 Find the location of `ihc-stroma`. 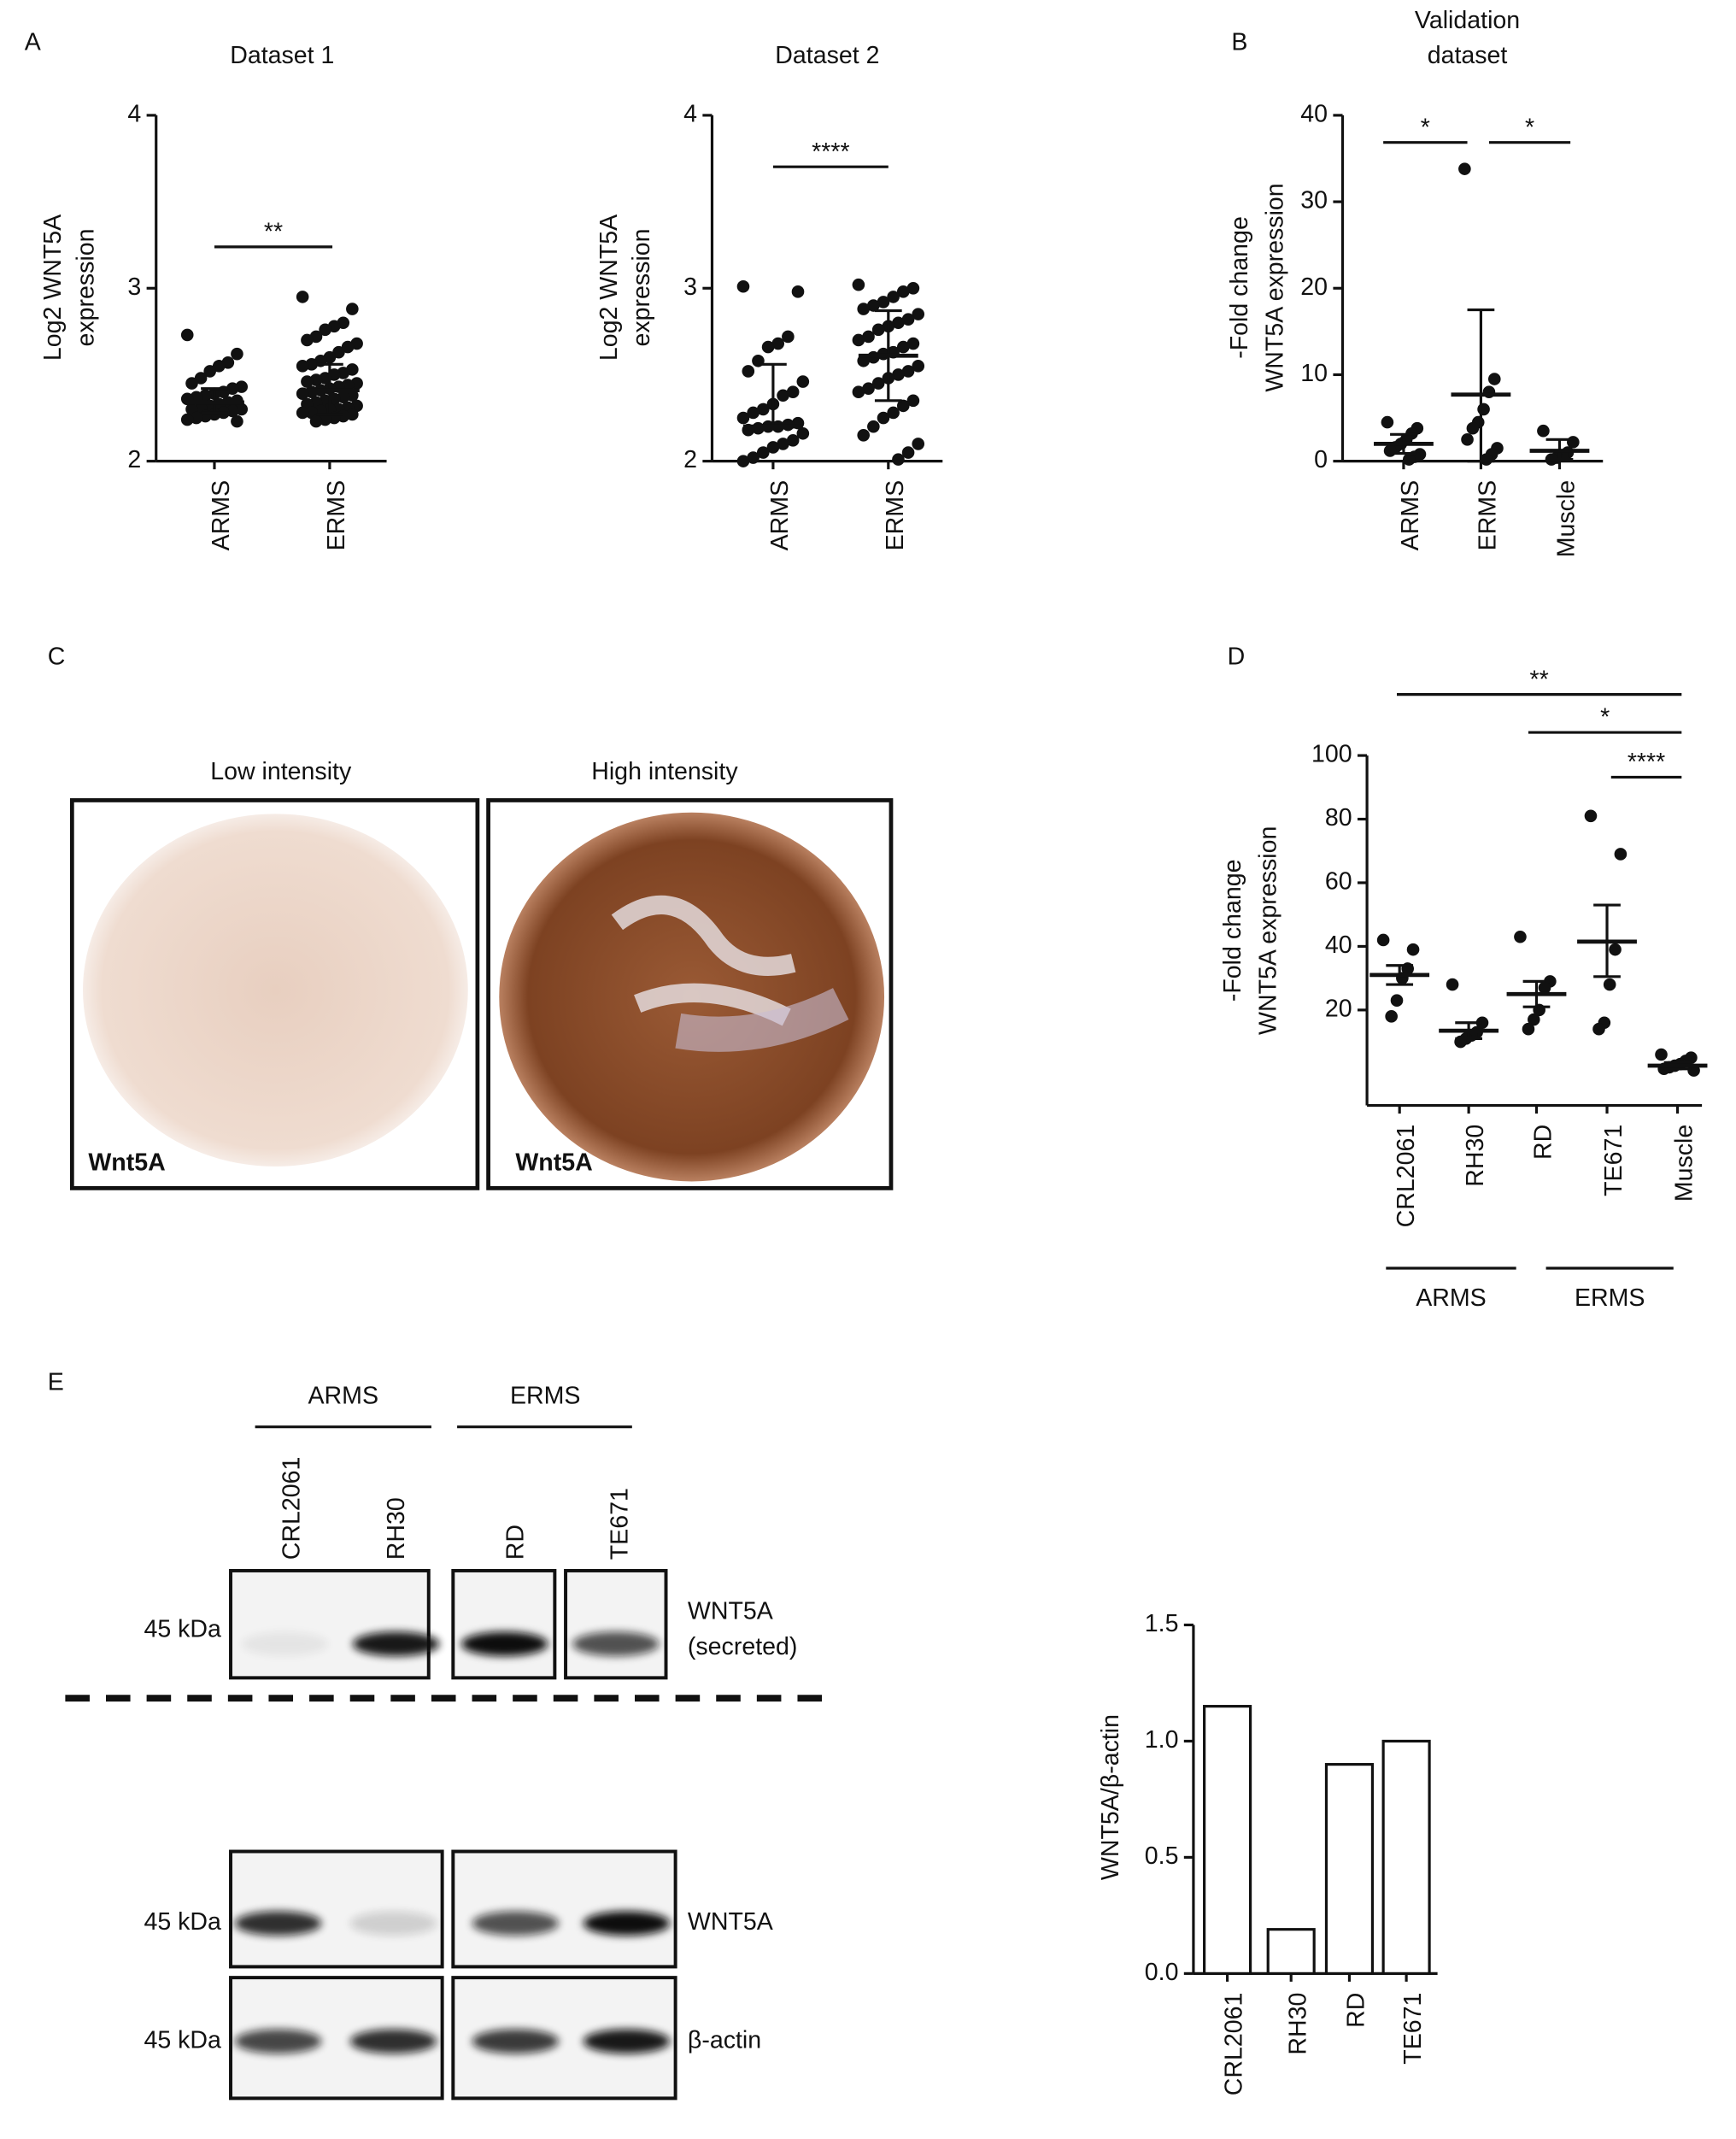

ihc-stroma is located at coordinates (762, 1020).